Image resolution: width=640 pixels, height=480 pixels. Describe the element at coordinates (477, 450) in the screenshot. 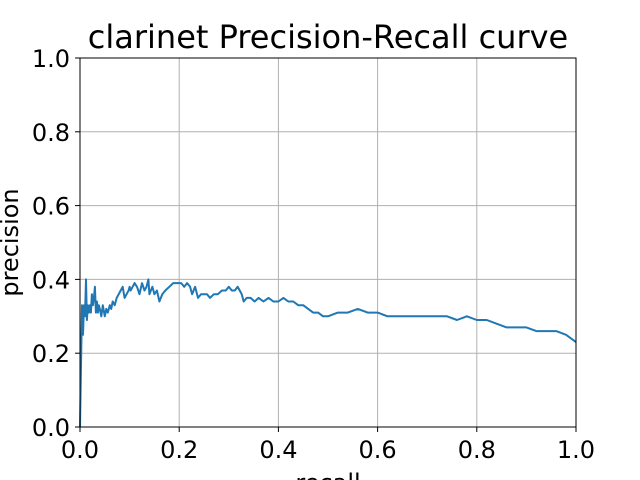

I see `x-tick-label: 0.8` at that location.